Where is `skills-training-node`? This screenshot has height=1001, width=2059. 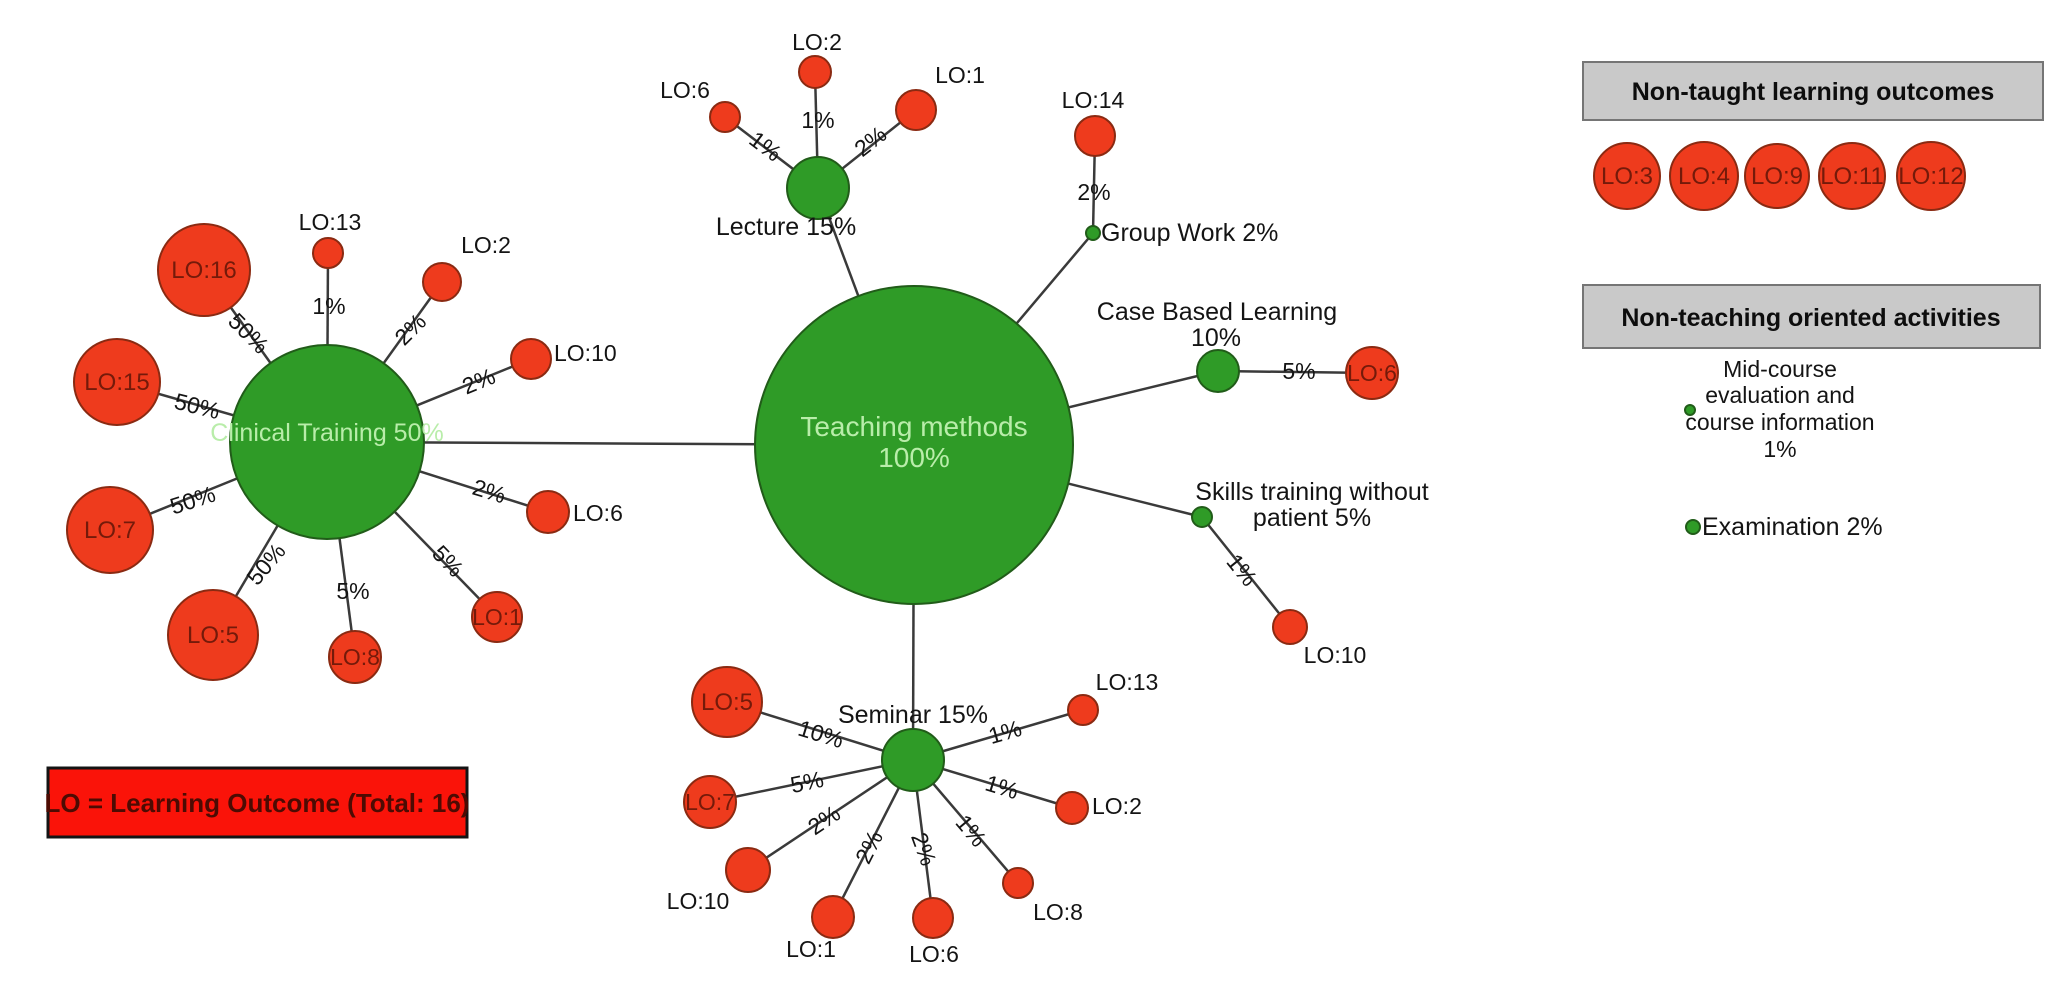
skills-training-node is located at coordinates (1202, 517).